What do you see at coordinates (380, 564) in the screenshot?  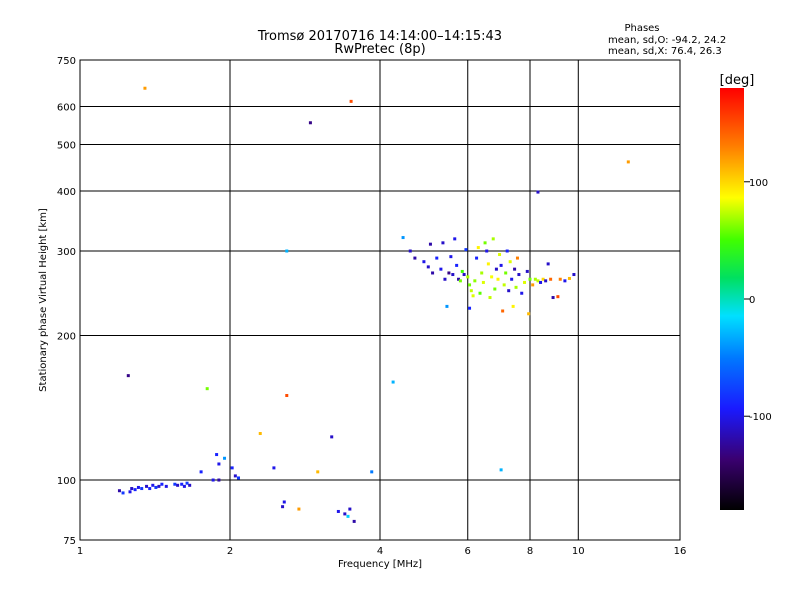 I see `x-axis-label: Frequency [MHz]` at bounding box center [380, 564].